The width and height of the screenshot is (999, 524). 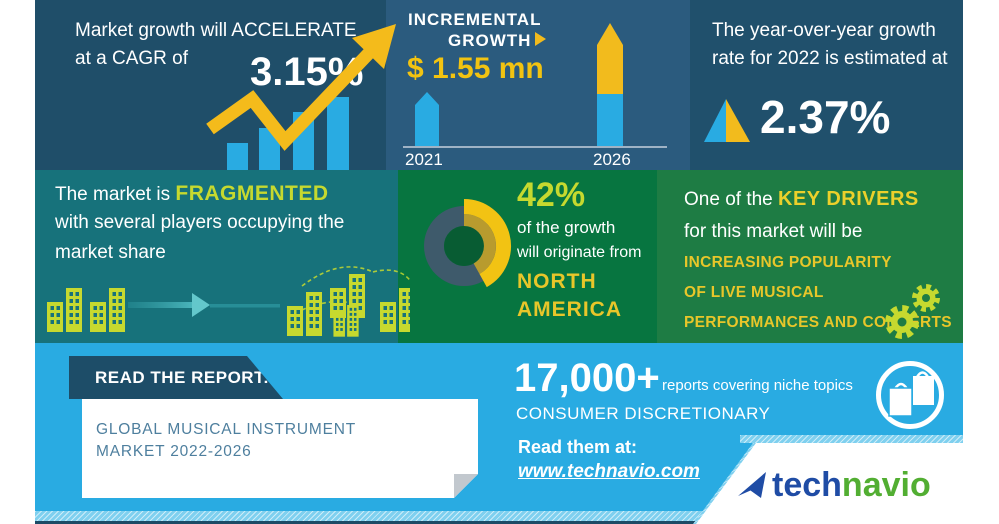 I want to click on fragmented-line3: market share, so click(x=110, y=252).